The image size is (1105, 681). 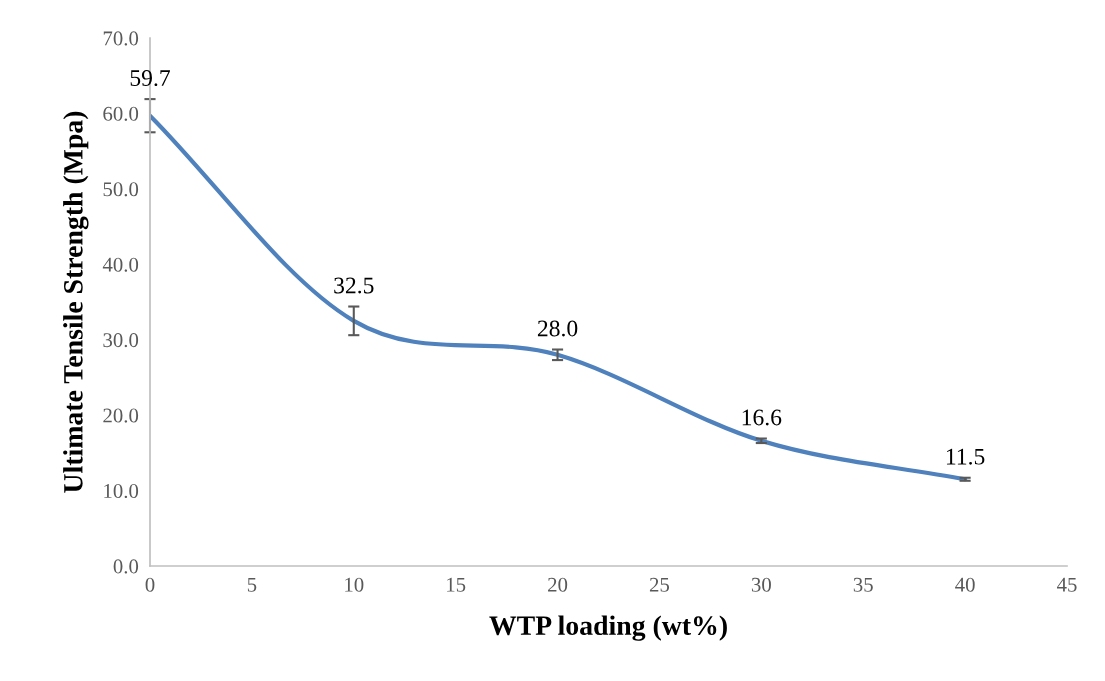 I want to click on x-tick-label: 15, so click(x=456, y=584).